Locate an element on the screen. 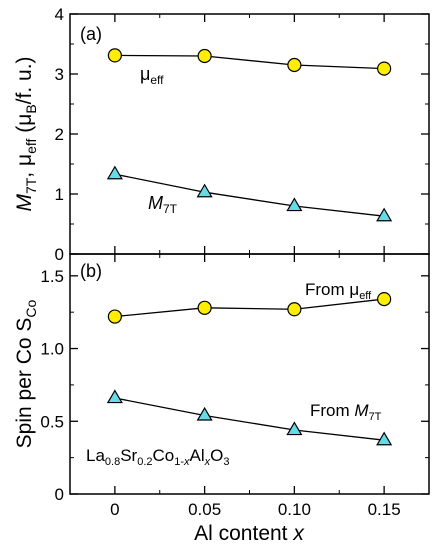 The height and width of the screenshot is (550, 439). x-tick-label: 0 is located at coordinates (114, 509).